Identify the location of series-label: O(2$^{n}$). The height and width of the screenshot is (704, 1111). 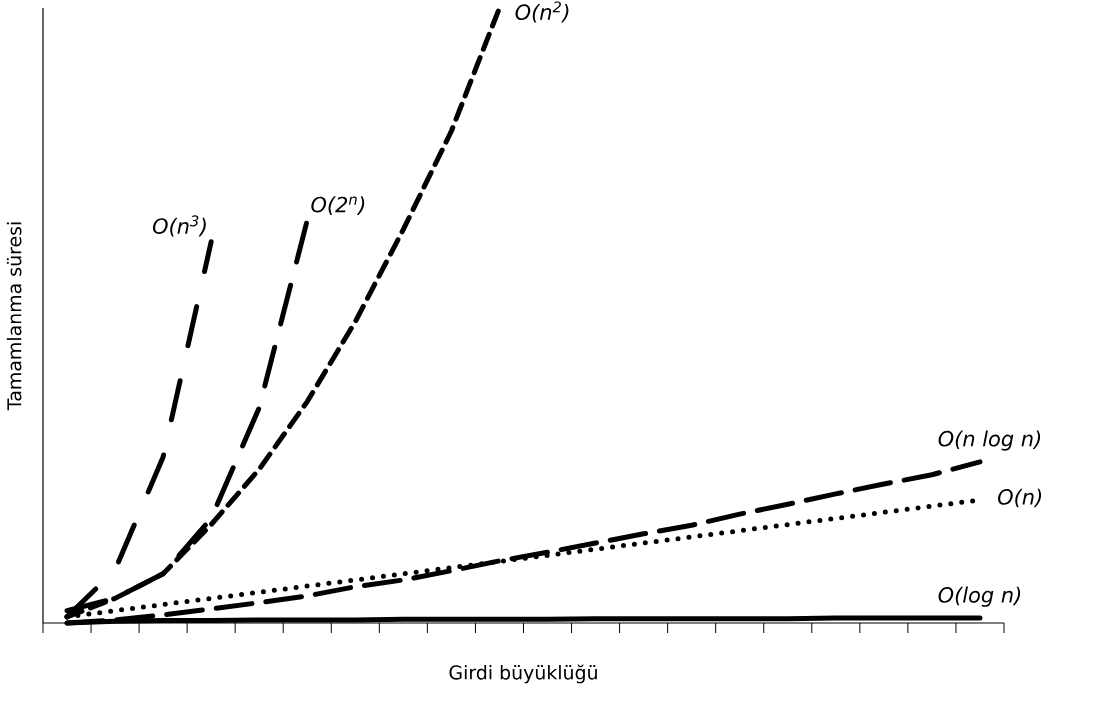
(338, 205).